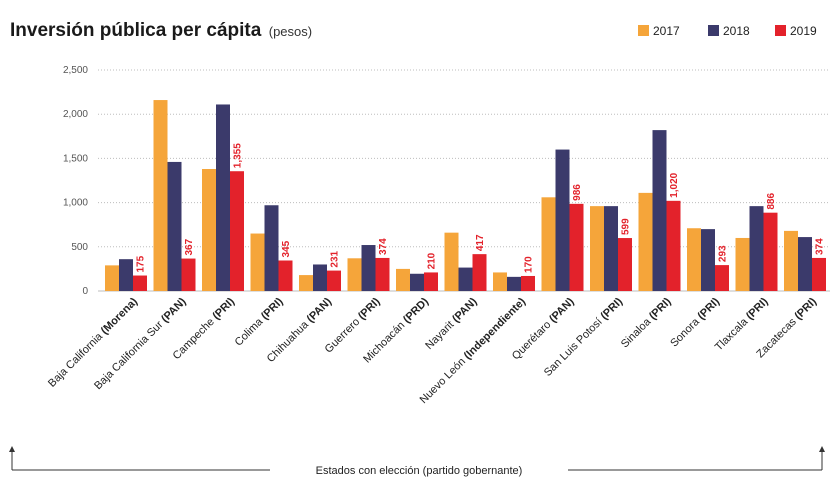  I want to click on value-label-2019: 345, so click(286, 248).